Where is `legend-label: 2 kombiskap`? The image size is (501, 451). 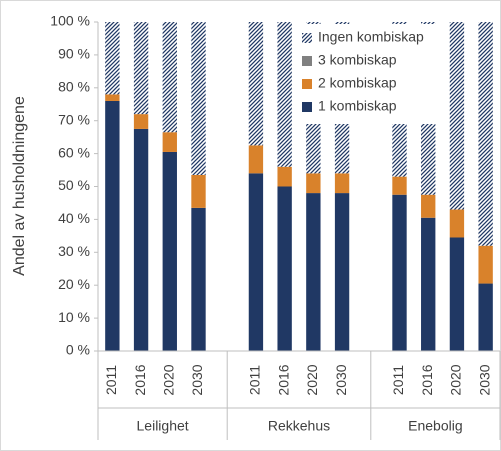
legend-label: 2 kombiskap is located at coordinates (357, 83).